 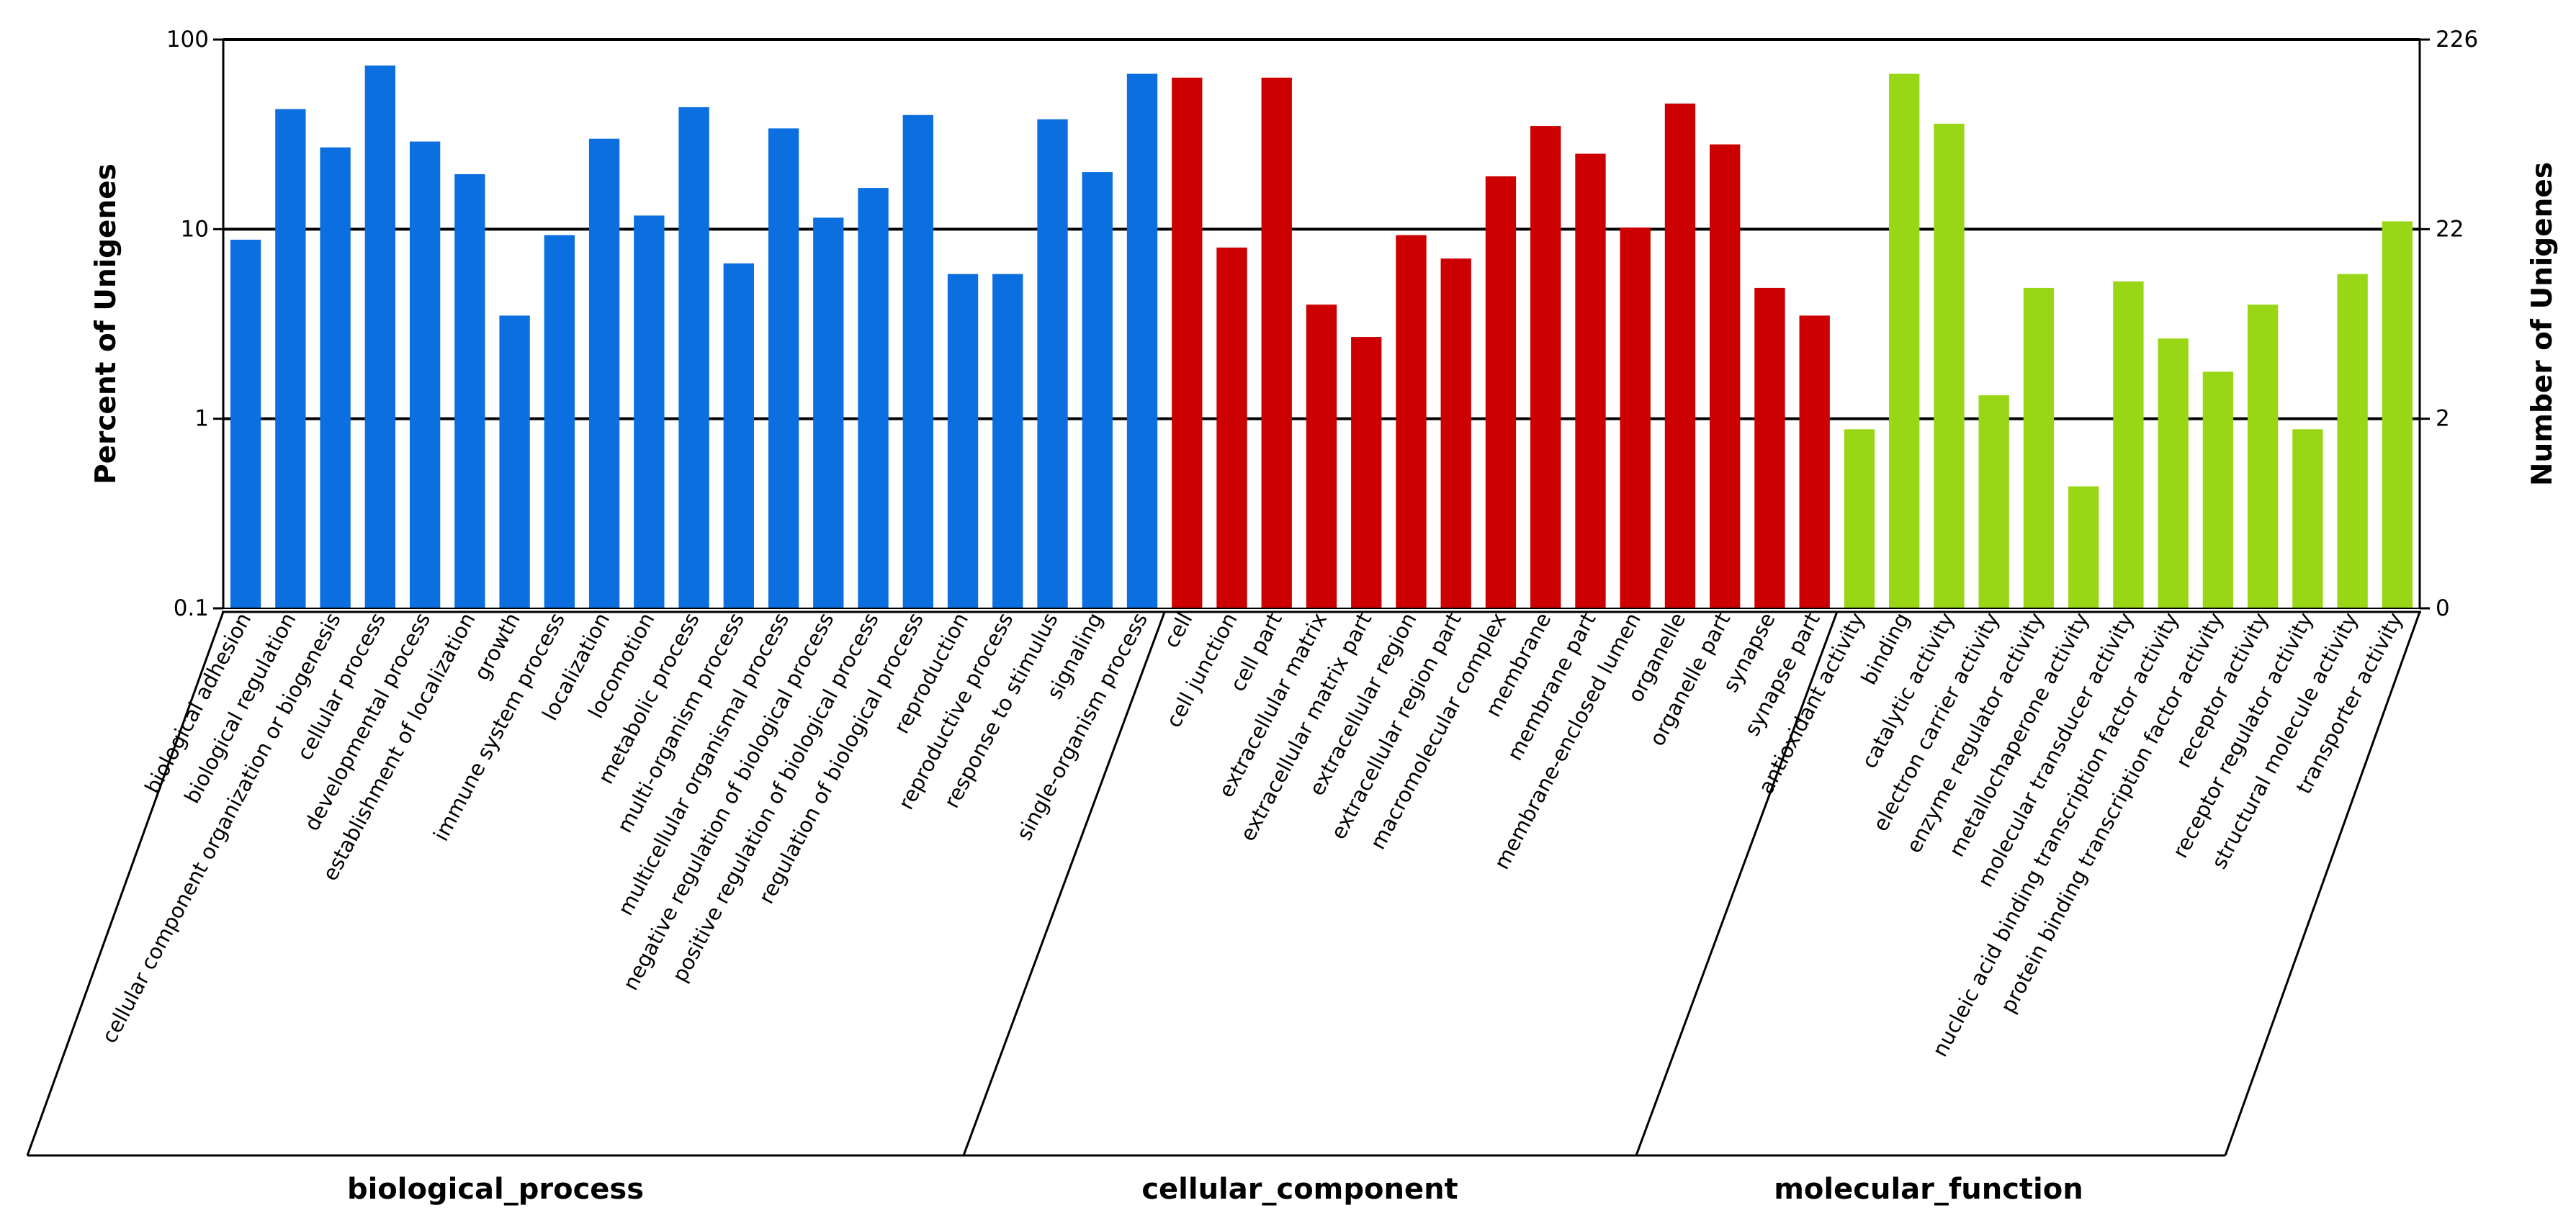 I want to click on right-tick-label: 0, so click(x=2443, y=608).